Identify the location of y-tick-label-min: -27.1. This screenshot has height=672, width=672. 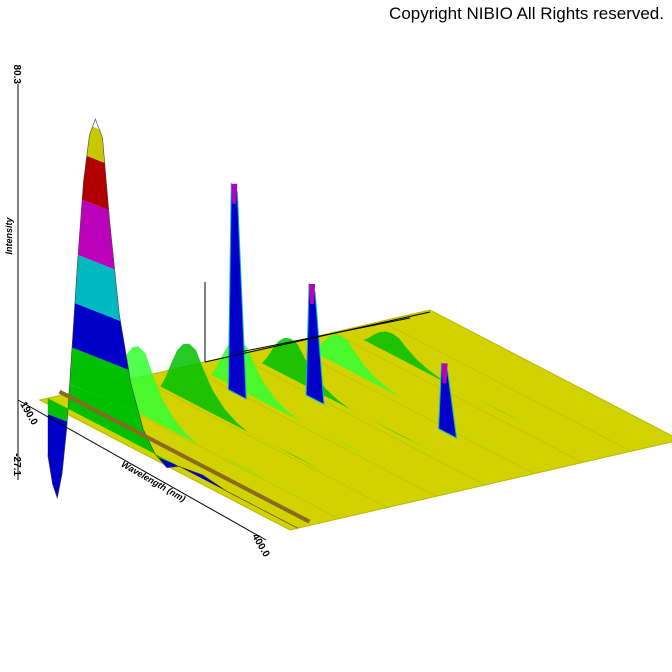
(16, 464).